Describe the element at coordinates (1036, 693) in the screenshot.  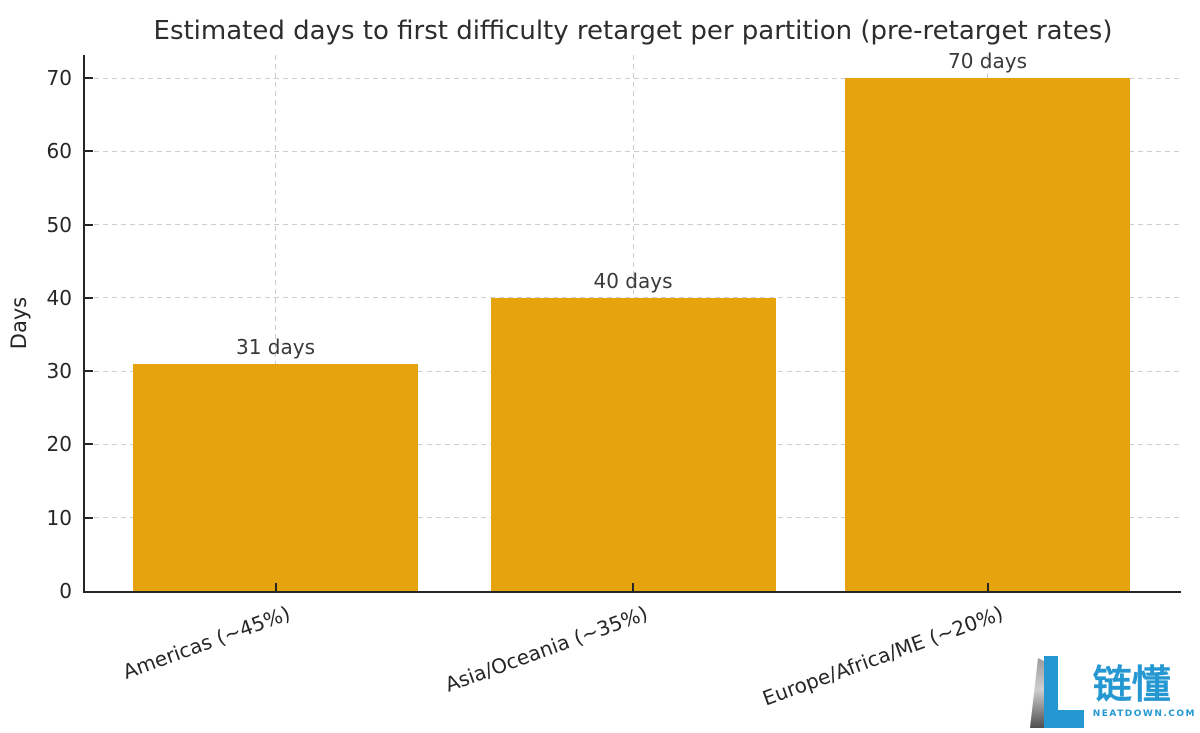
I see `logo-gray-wedge` at that location.